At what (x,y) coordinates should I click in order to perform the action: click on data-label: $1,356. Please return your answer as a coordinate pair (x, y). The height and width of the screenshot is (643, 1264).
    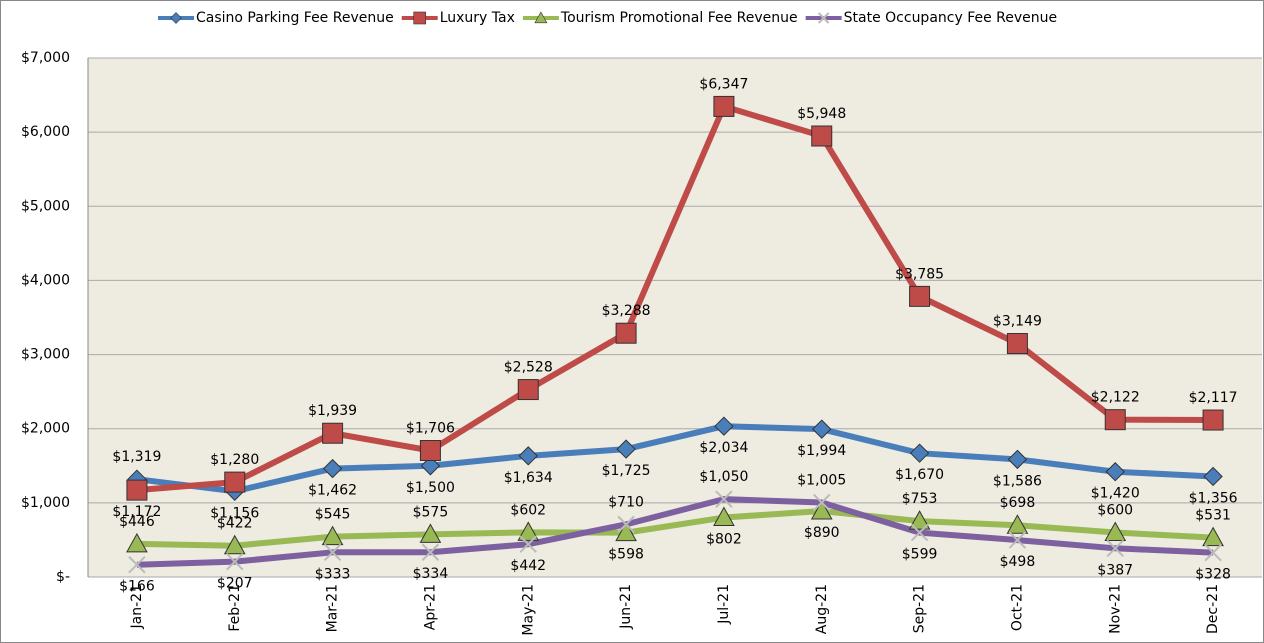
    Looking at the image, I should click on (1213, 498).